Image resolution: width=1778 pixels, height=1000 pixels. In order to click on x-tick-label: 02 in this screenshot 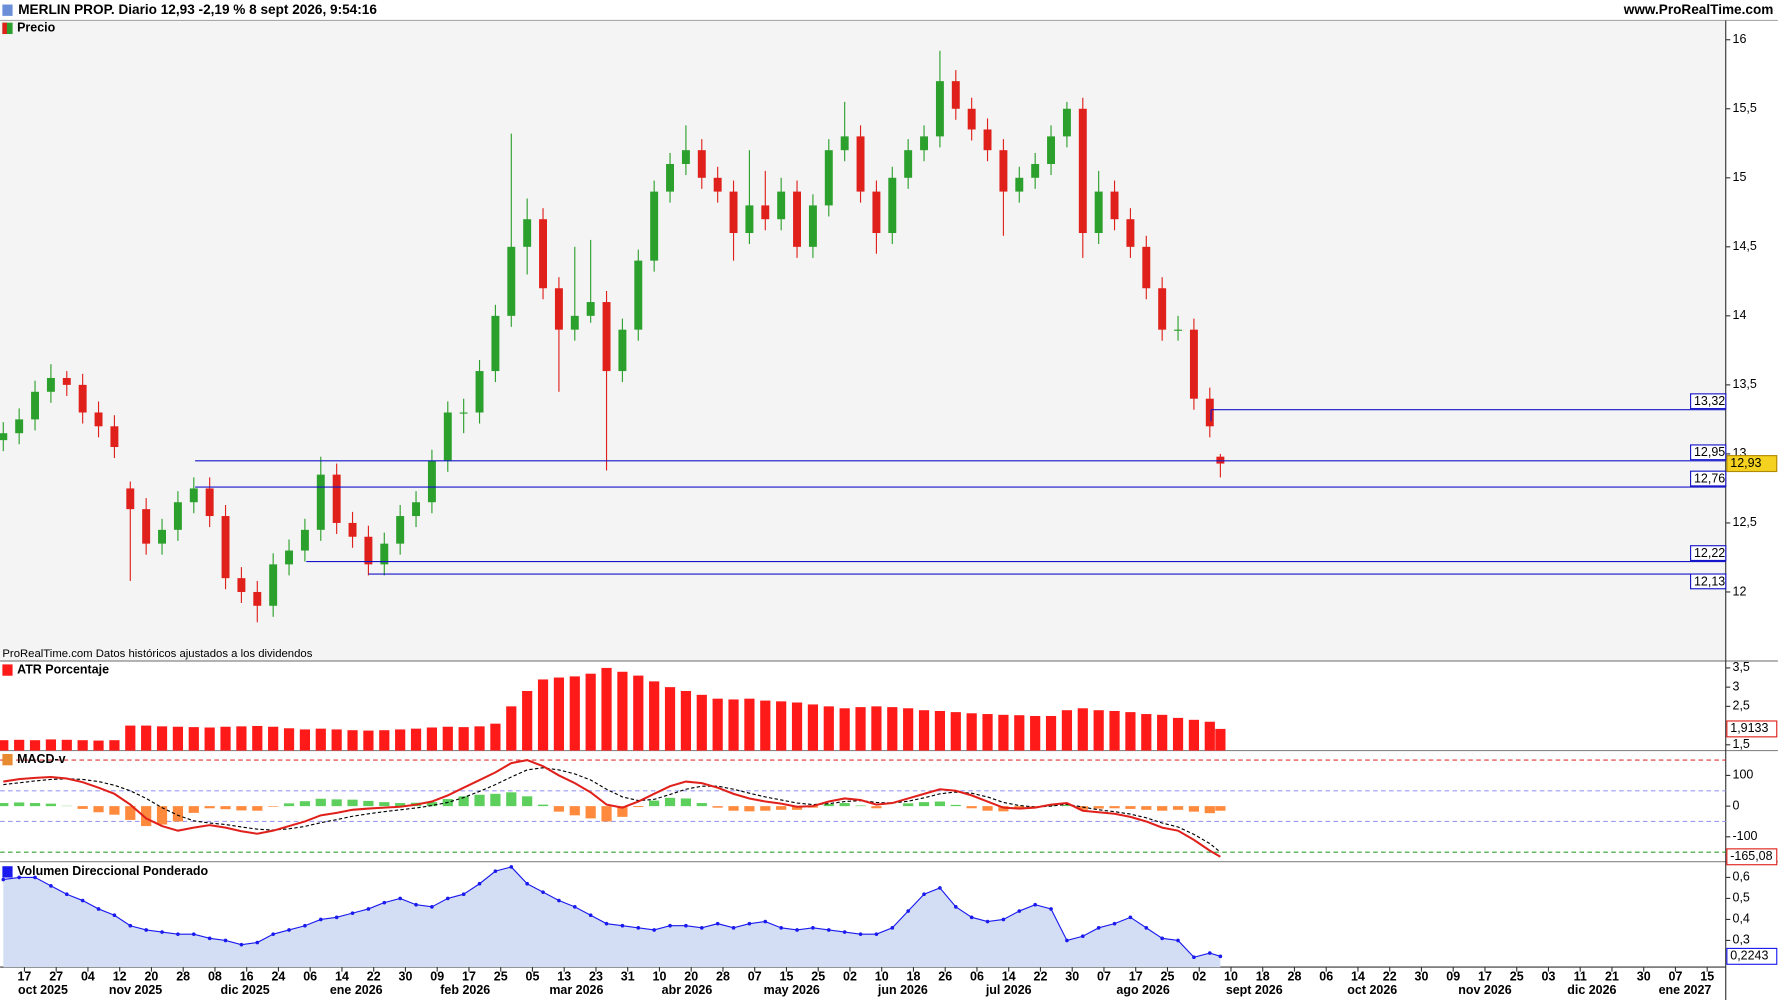, I will do `click(1199, 977)`.